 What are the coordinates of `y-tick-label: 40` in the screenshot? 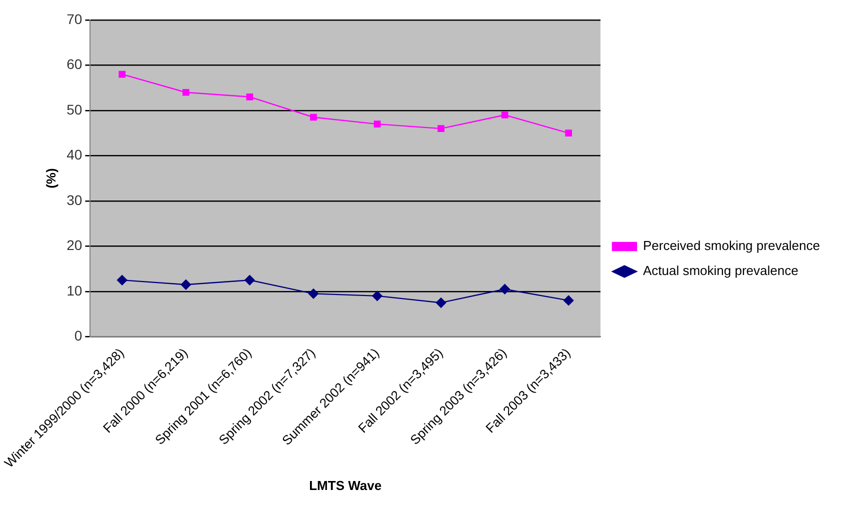 It's located at (74, 154).